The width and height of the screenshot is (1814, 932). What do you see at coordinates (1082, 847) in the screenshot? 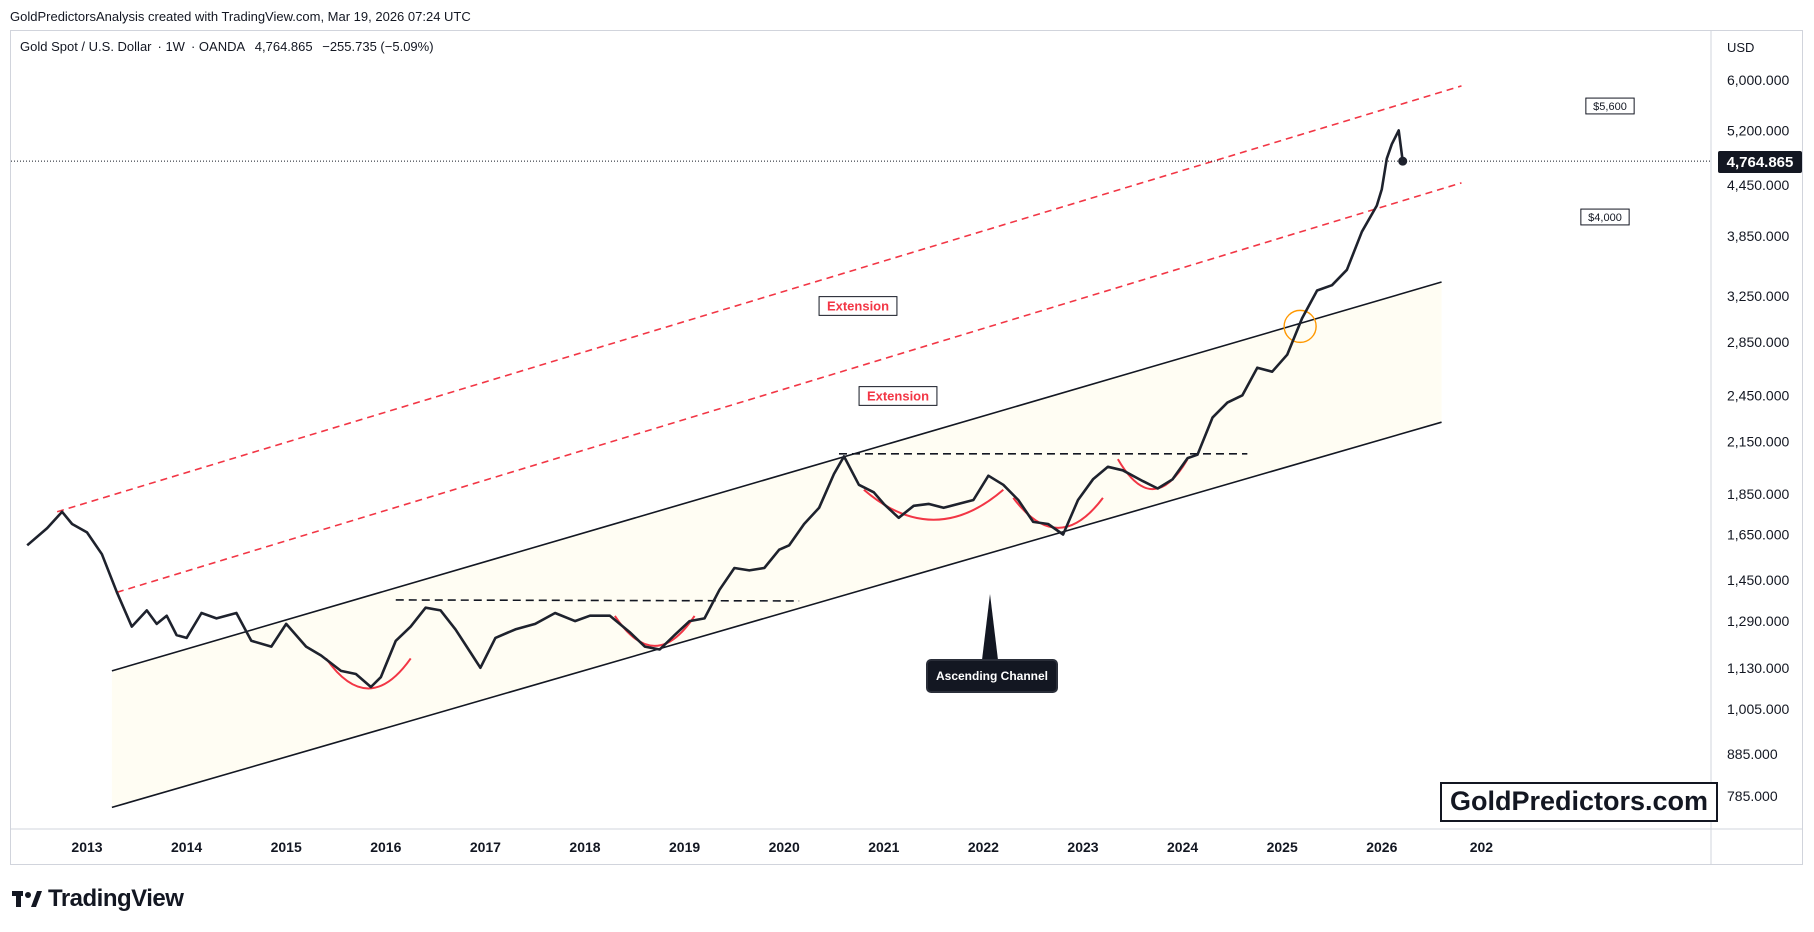
I see `year-tick-label: 2023` at bounding box center [1082, 847].